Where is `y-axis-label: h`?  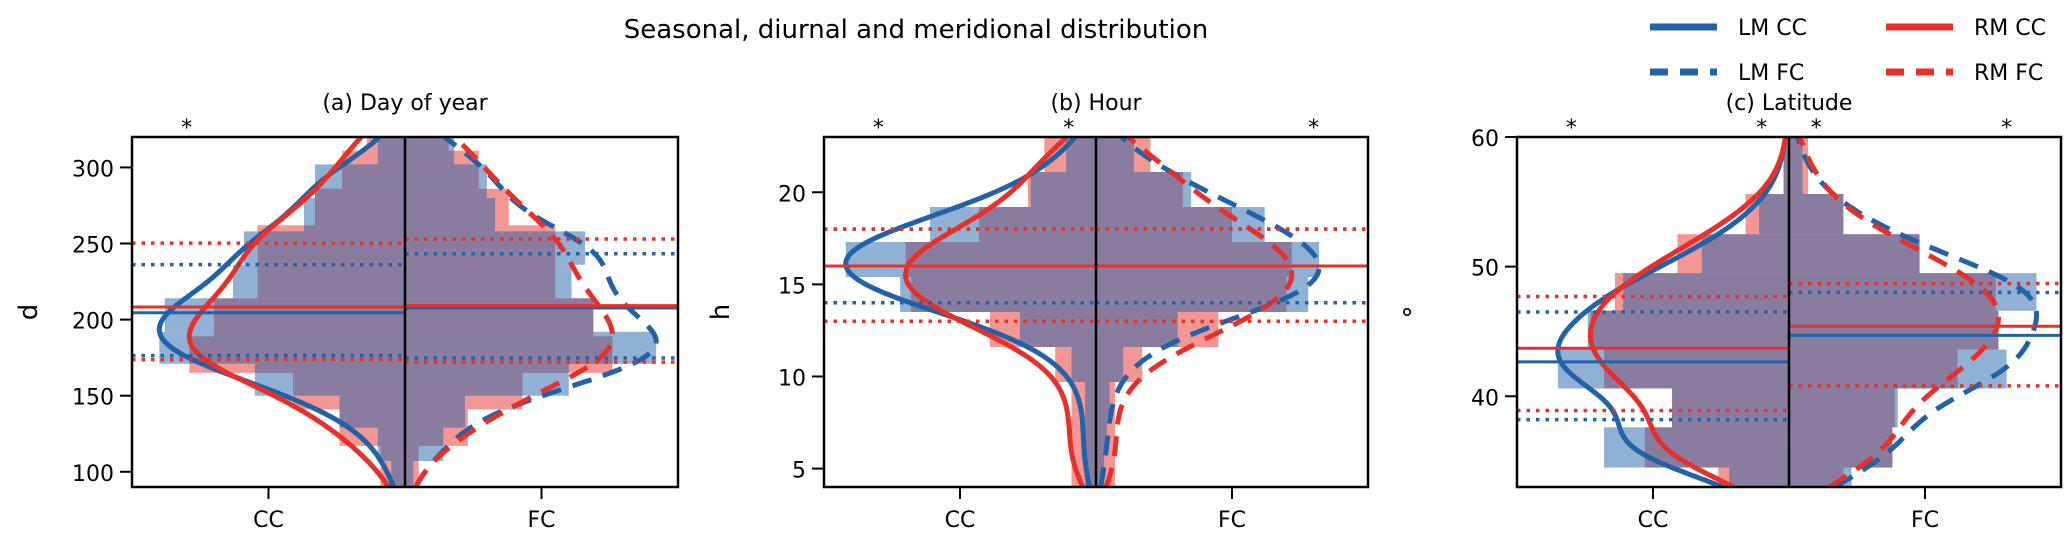
y-axis-label: h is located at coordinates (721, 312).